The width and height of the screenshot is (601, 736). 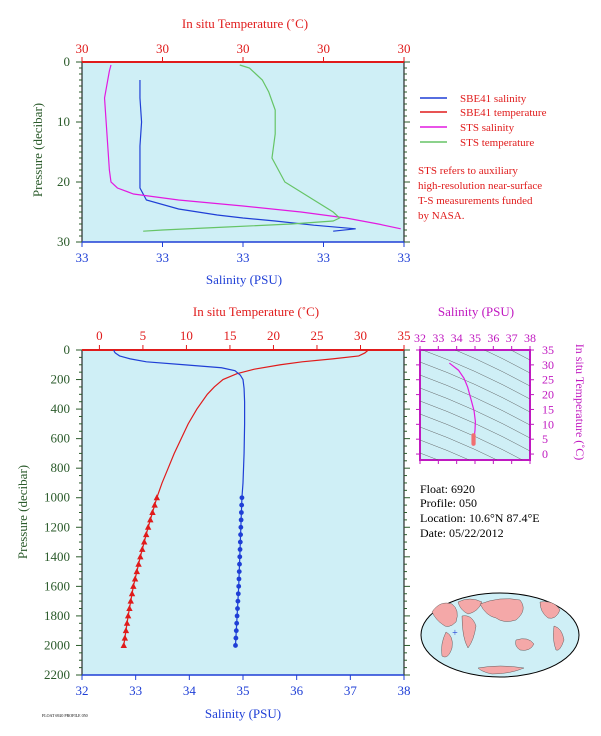 I want to click on y-tick-label: 200, so click(x=61, y=379).